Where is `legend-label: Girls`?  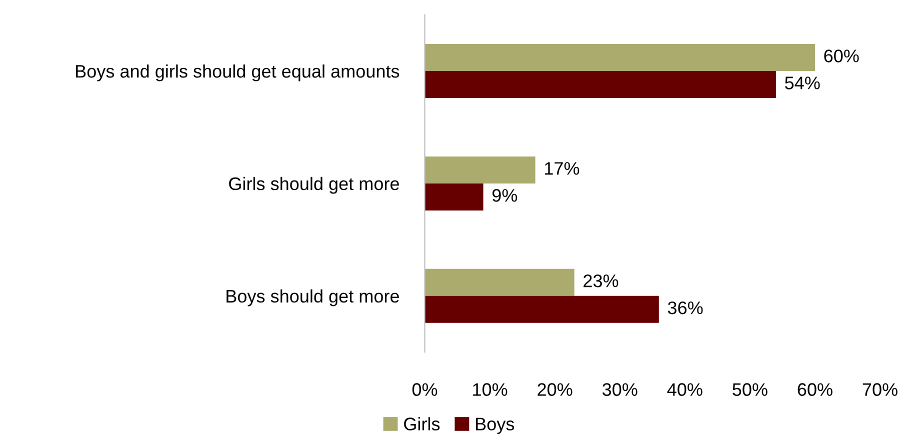 legend-label: Girls is located at coordinates (422, 423).